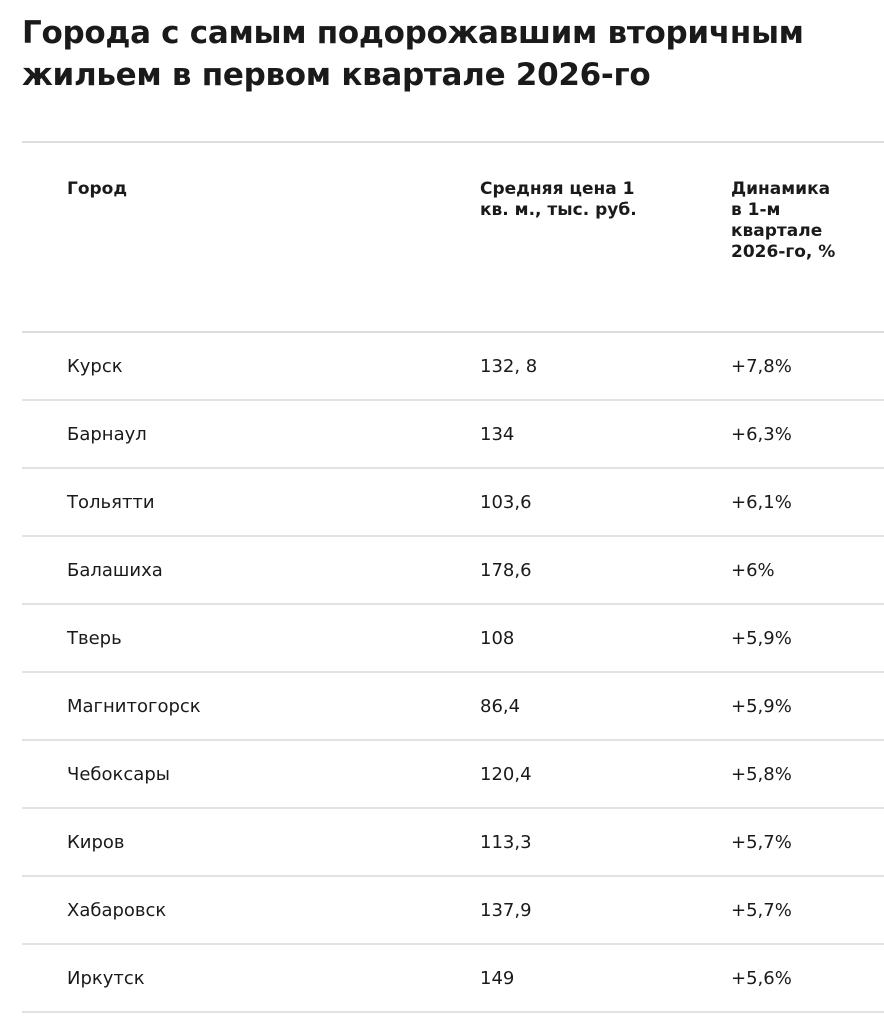 This screenshot has height=1024, width=884. What do you see at coordinates (453, 502) in the screenshot?
I see `table-row: Тольятти 103,6 +6,1%` at bounding box center [453, 502].